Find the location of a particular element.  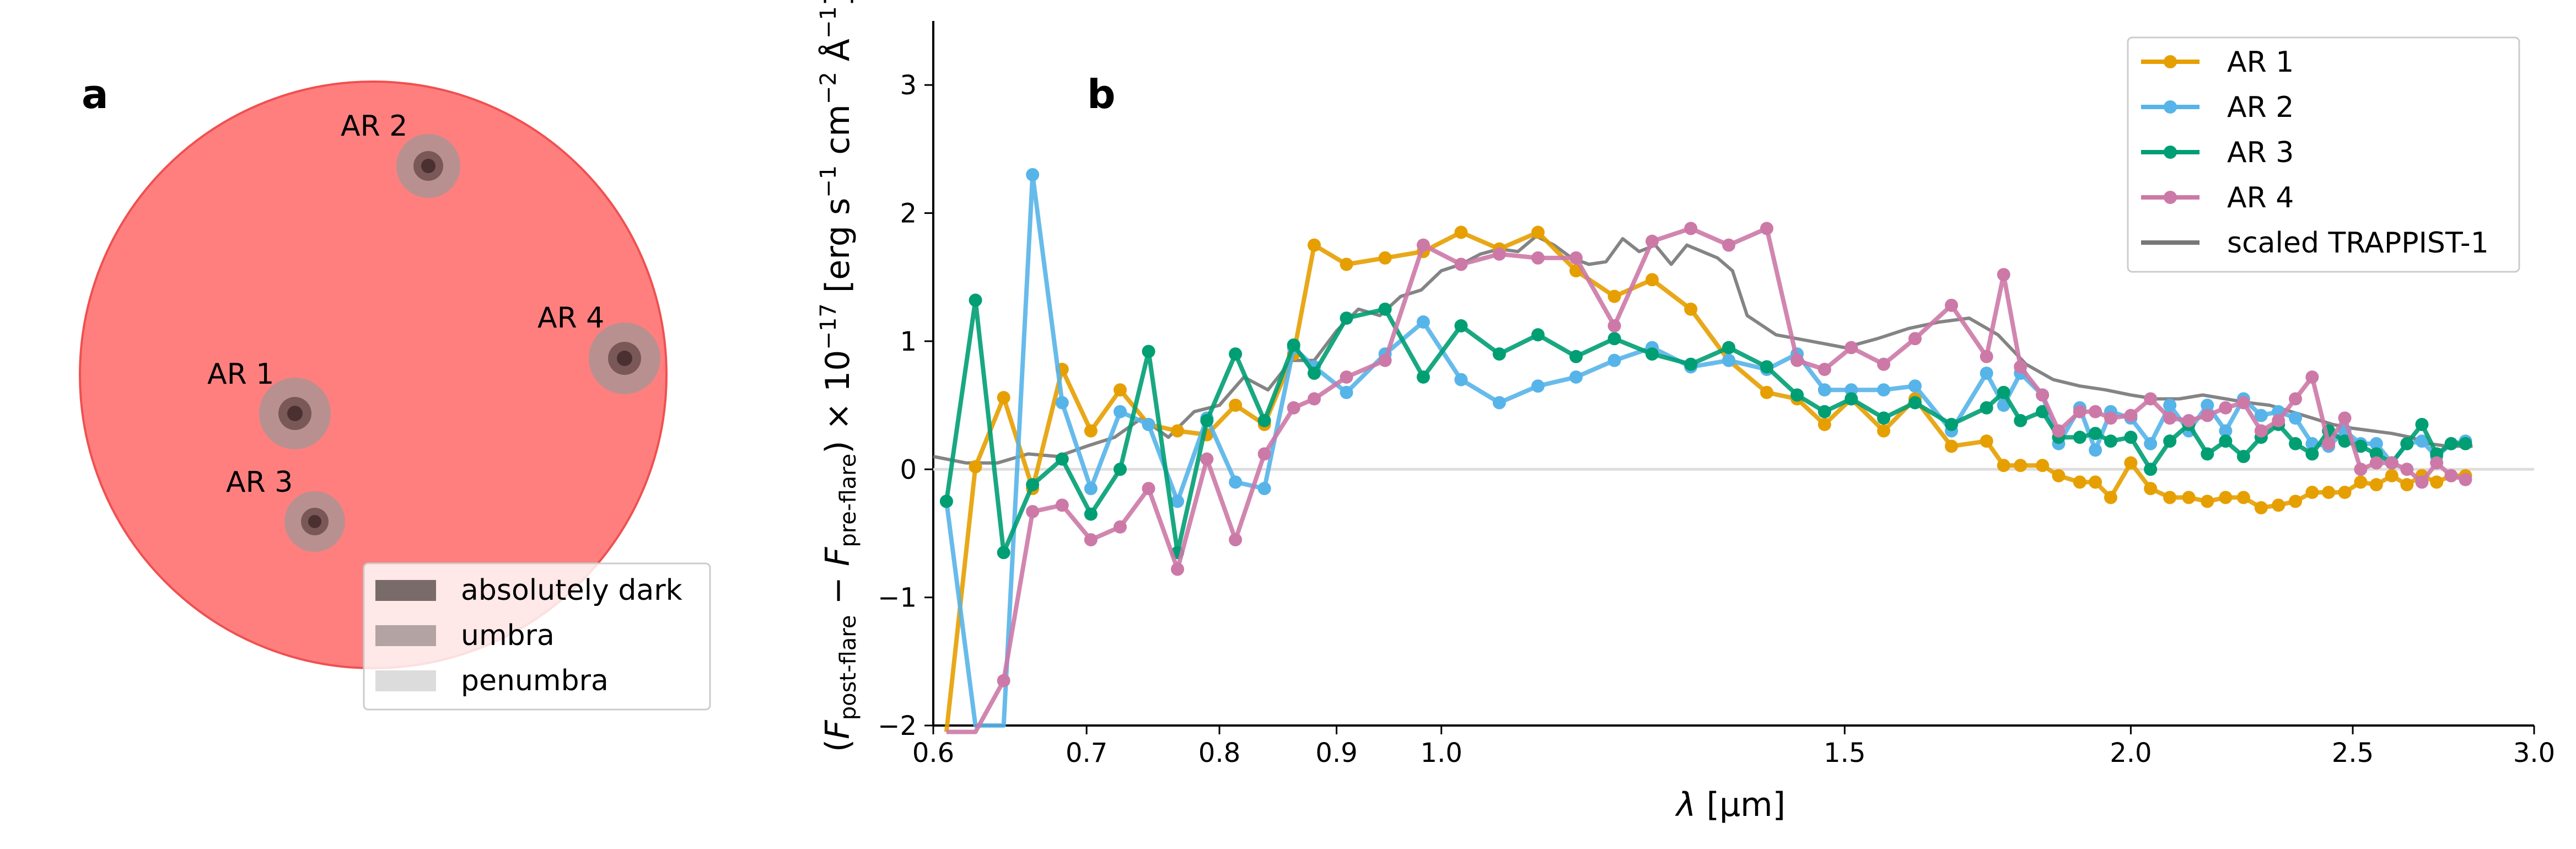

y-axis-ticks: −2 −1 0 1 2 3 is located at coordinates (905, 405).